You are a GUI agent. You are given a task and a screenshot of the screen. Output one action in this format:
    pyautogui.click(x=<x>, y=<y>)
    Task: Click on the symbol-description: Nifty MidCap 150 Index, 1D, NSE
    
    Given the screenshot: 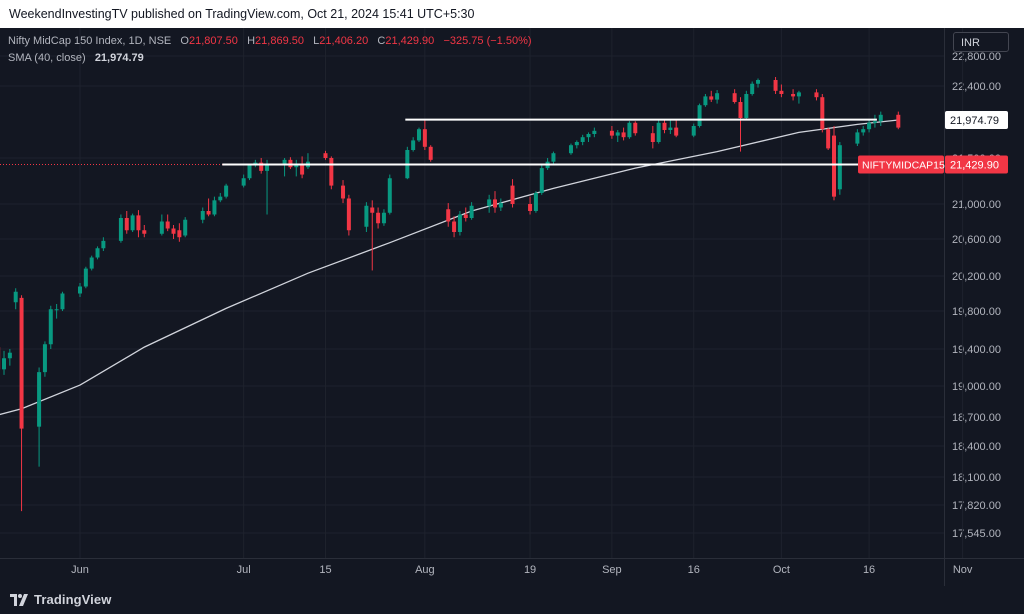 What is the action you would take?
    pyautogui.click(x=90, y=41)
    